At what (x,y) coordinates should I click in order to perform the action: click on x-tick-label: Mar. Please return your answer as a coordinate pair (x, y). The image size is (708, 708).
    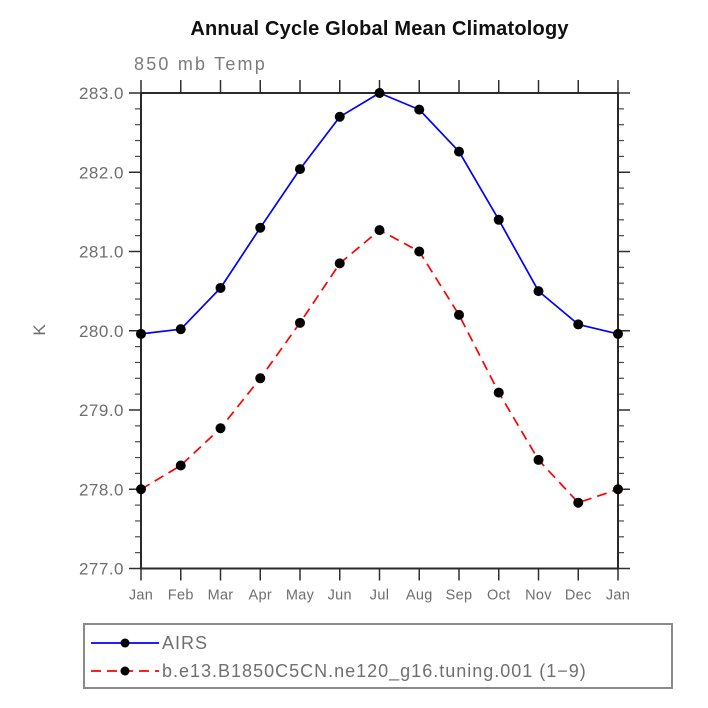
    Looking at the image, I should click on (221, 596).